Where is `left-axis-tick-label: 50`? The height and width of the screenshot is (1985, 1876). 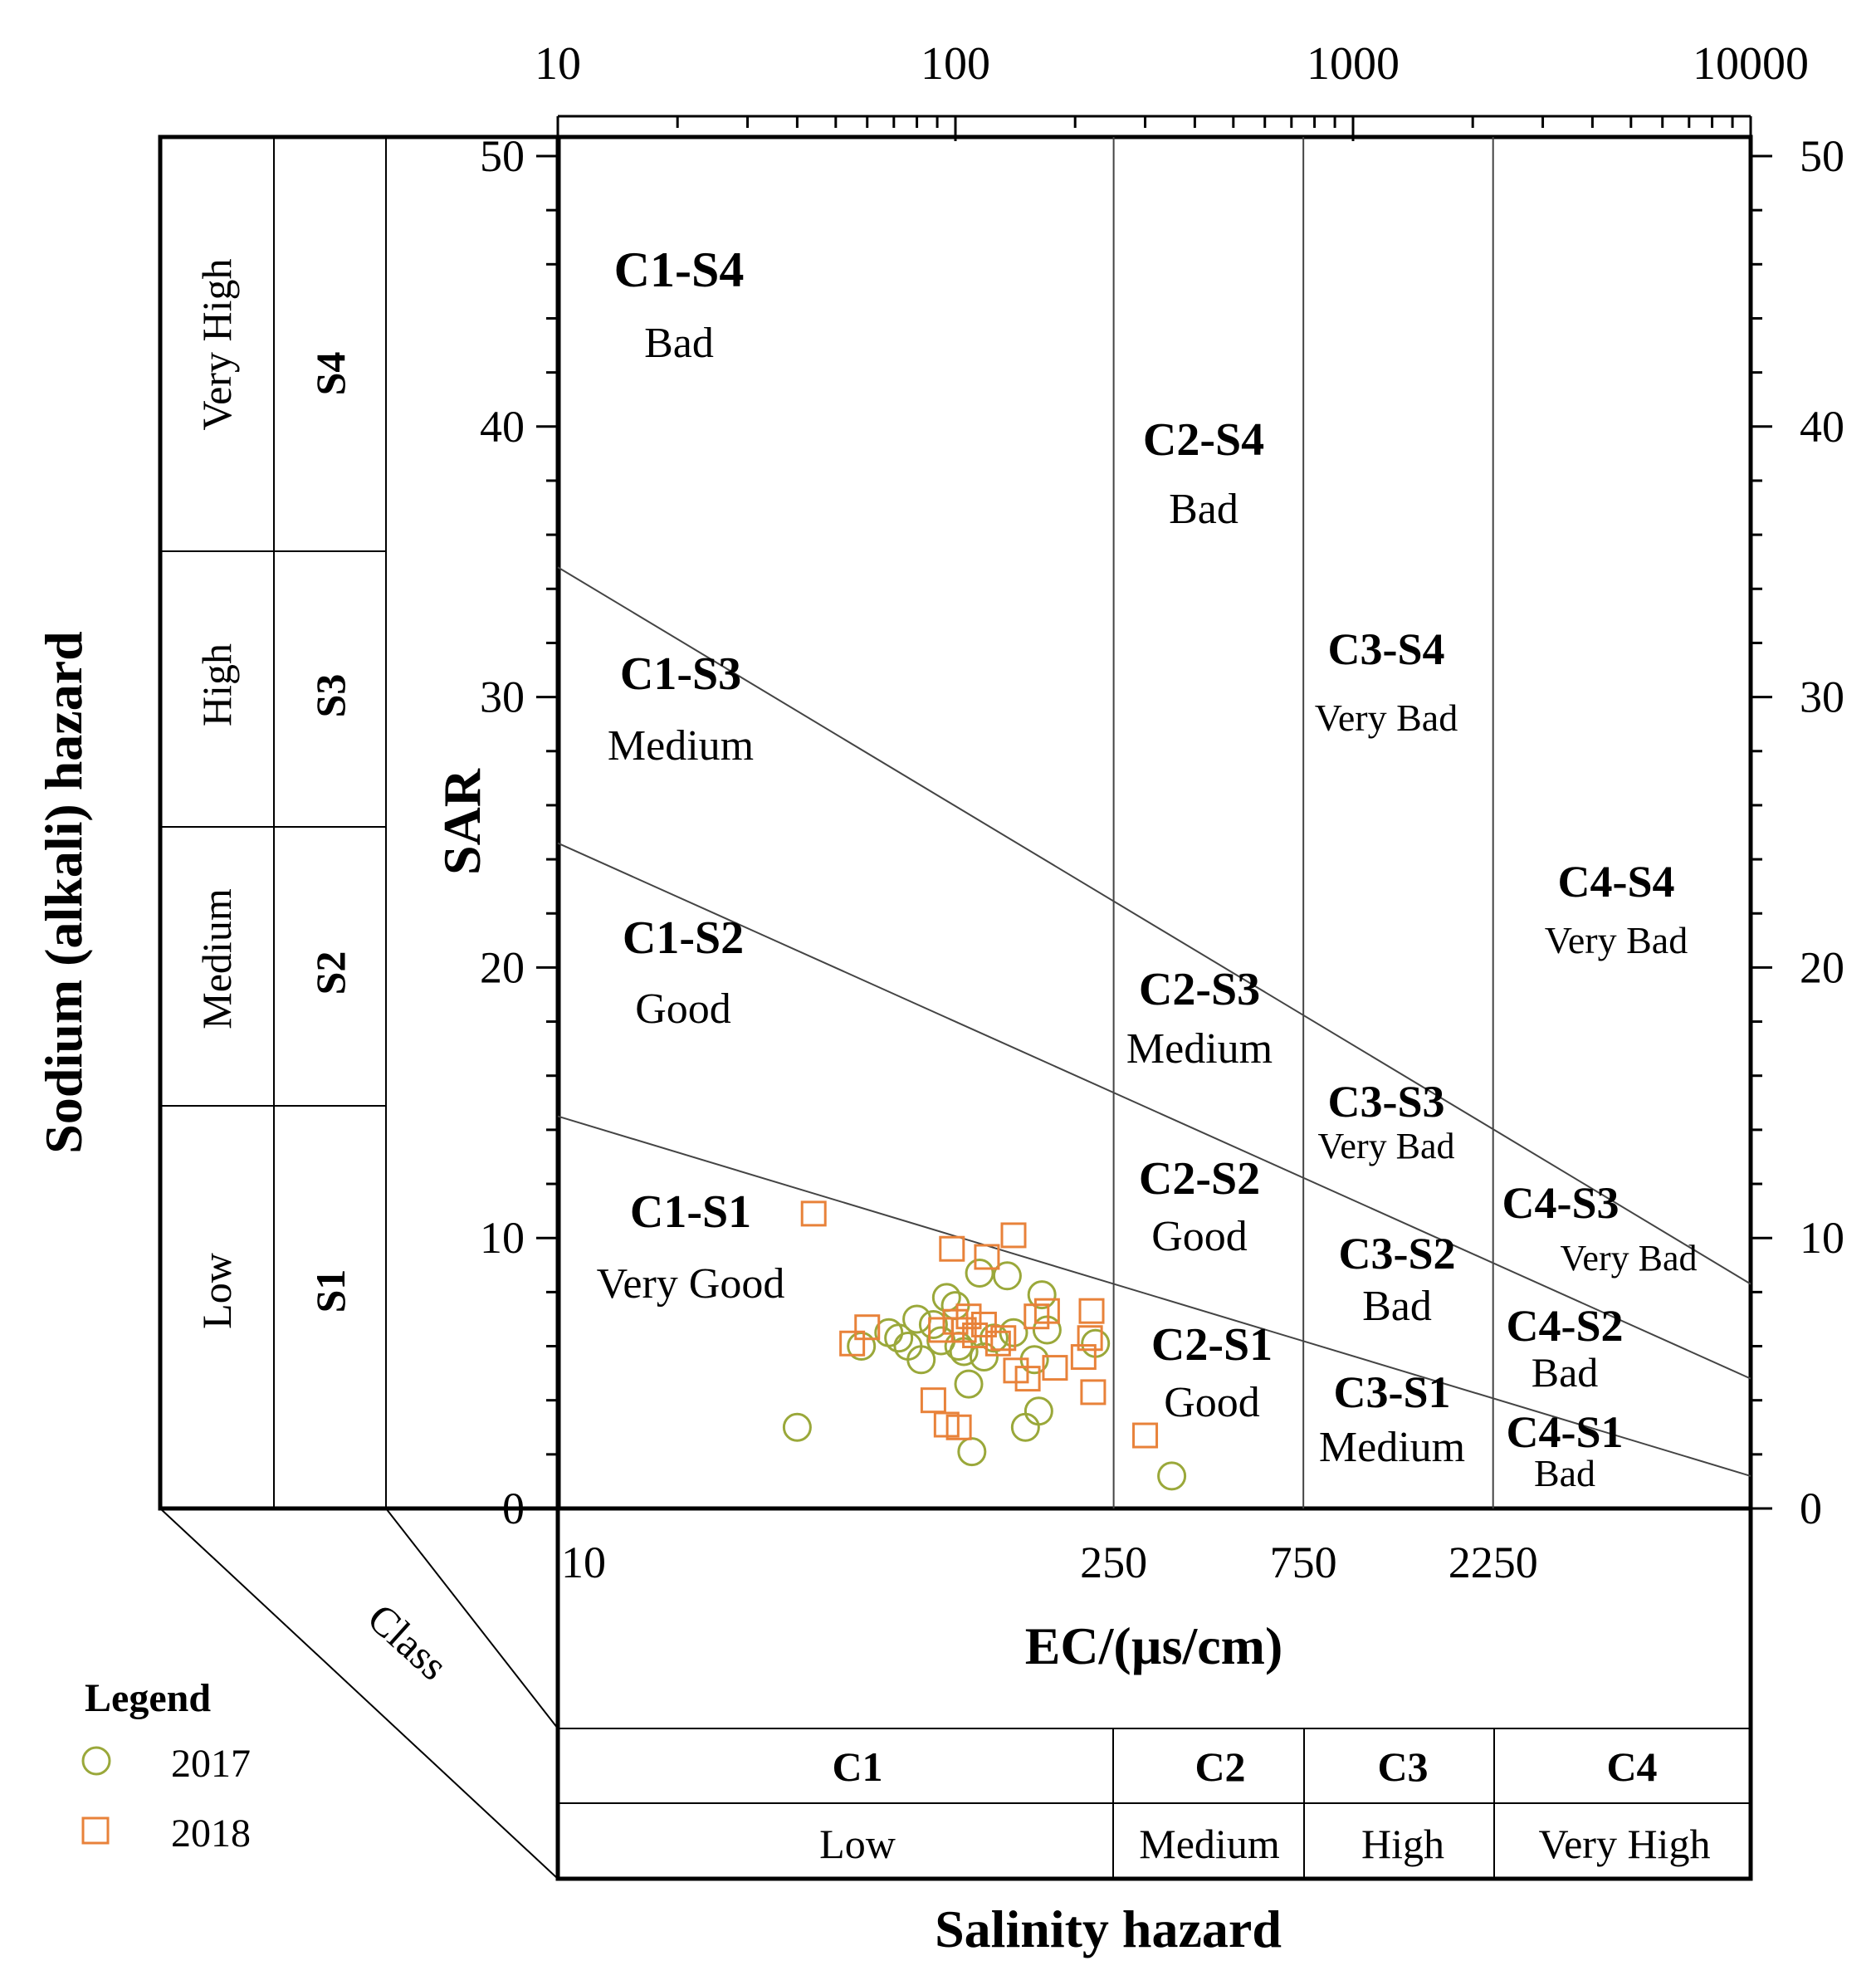 left-axis-tick-label: 50 is located at coordinates (502, 156).